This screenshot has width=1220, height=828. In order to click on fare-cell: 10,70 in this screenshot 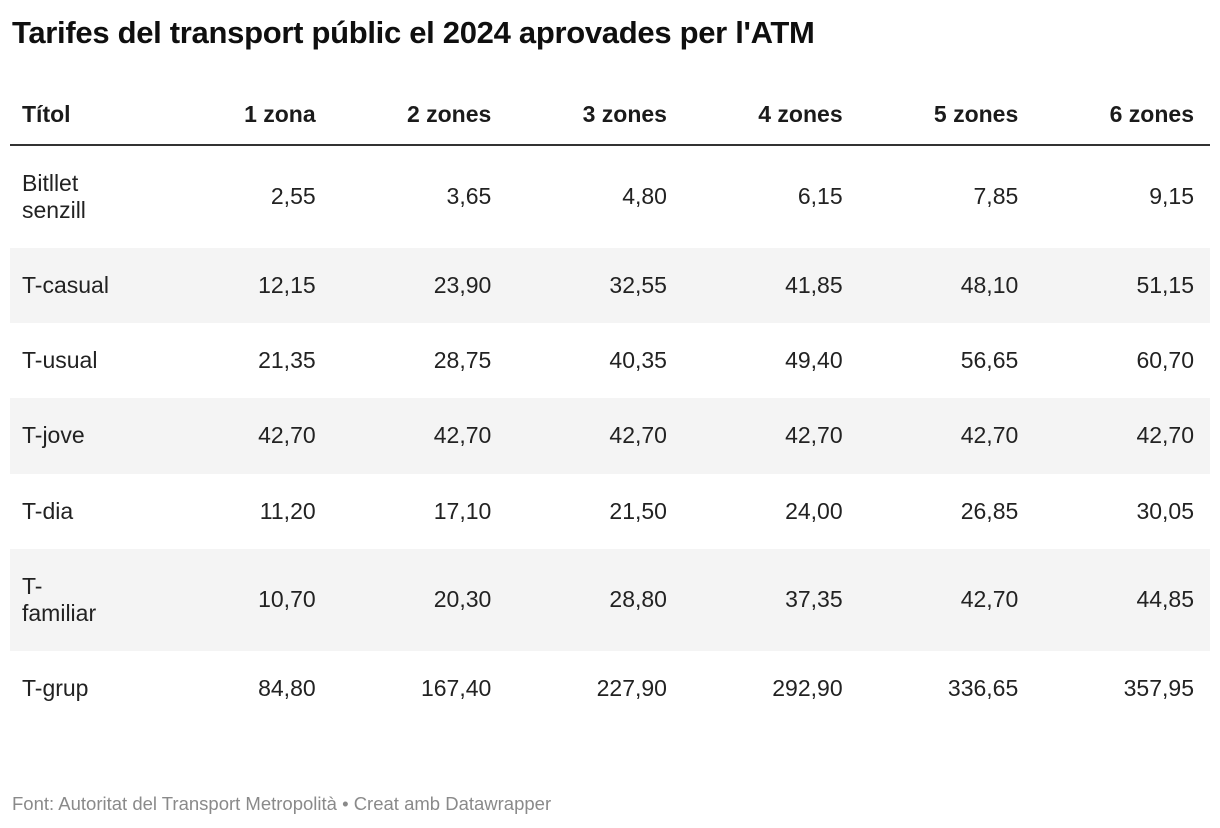, I will do `click(287, 599)`.